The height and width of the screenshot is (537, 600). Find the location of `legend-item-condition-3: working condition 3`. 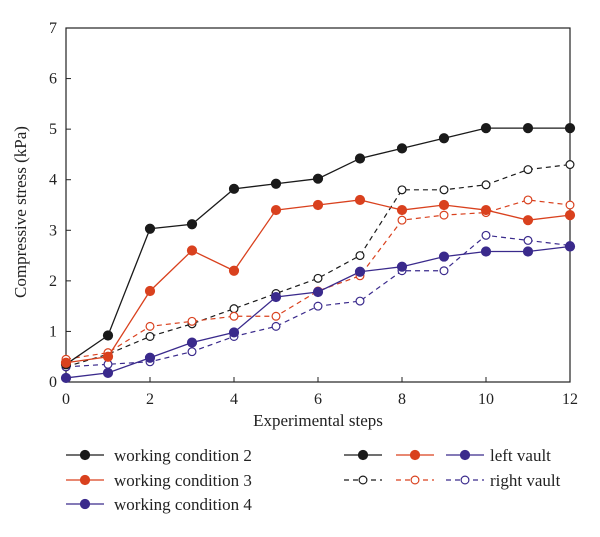

legend-item-condition-3: working condition 3 is located at coordinates (159, 480).